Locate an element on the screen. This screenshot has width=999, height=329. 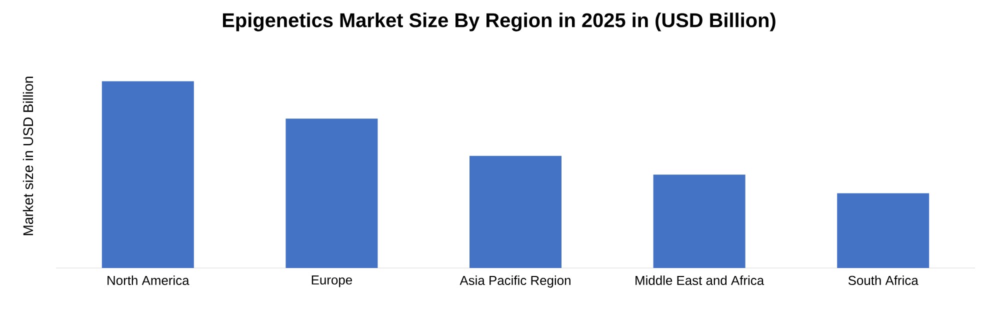
x-tick-label: Middle East and Africa is located at coordinates (700, 281).